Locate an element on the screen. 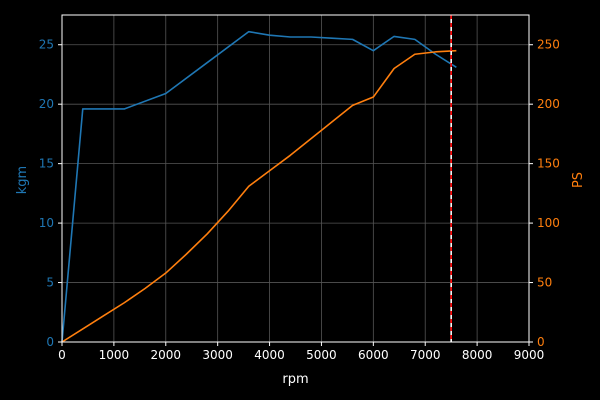 This screenshot has height=400, width=600. left-axis-label: kgm is located at coordinates (22, 180).